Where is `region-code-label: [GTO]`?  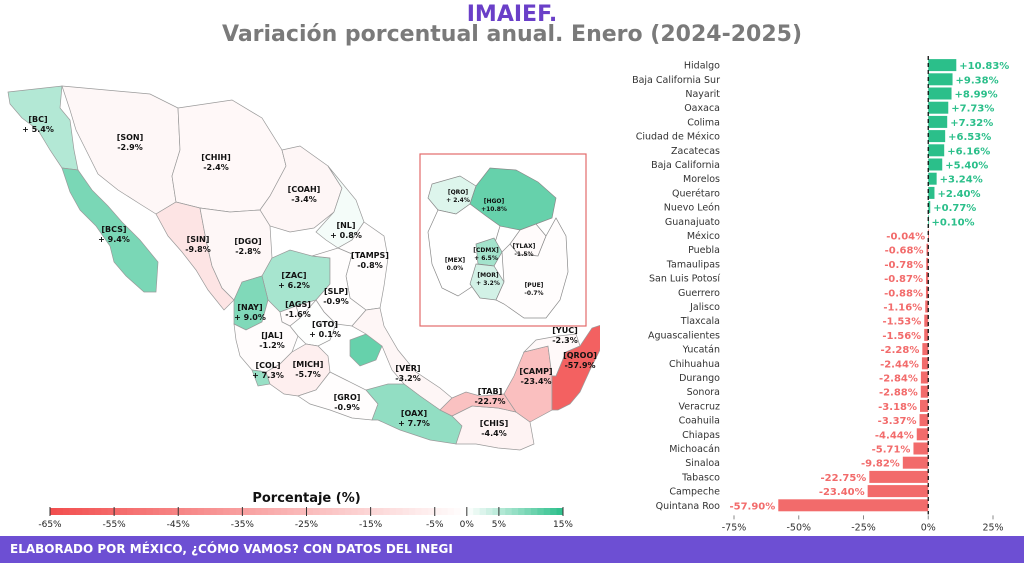 region-code-label: [GTO] is located at coordinates (325, 324).